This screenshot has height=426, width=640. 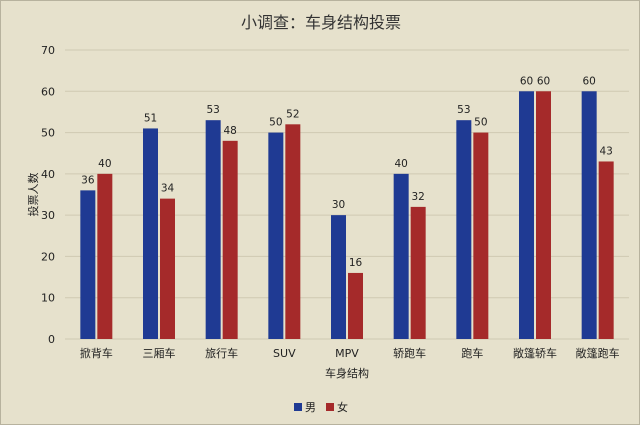 I want to click on legend-label-female: 女, so click(x=342, y=407).